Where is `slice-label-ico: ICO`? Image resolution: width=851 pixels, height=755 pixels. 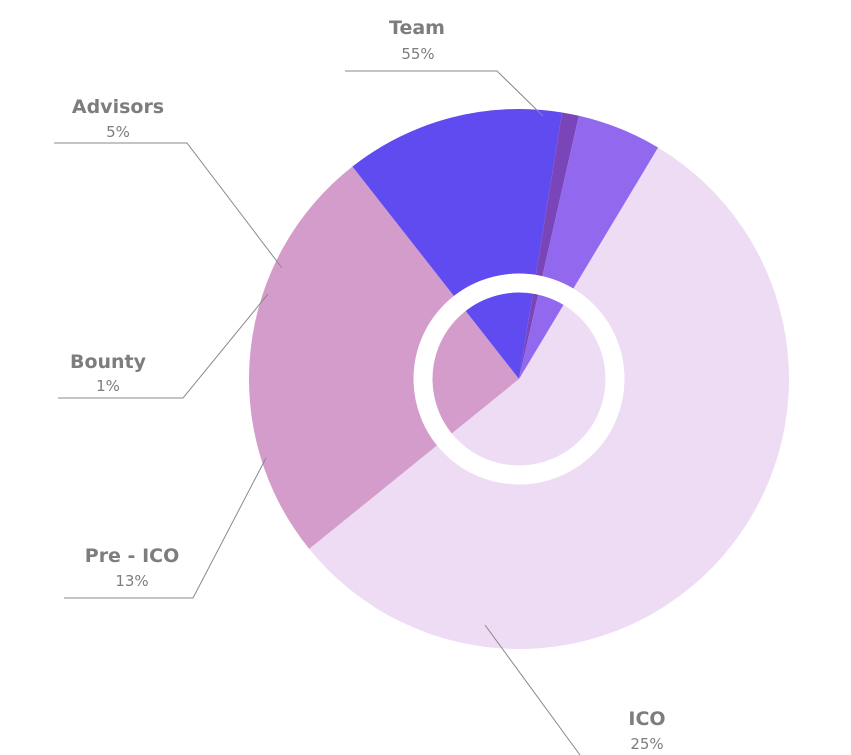 slice-label-ico: ICO is located at coordinates (646, 719).